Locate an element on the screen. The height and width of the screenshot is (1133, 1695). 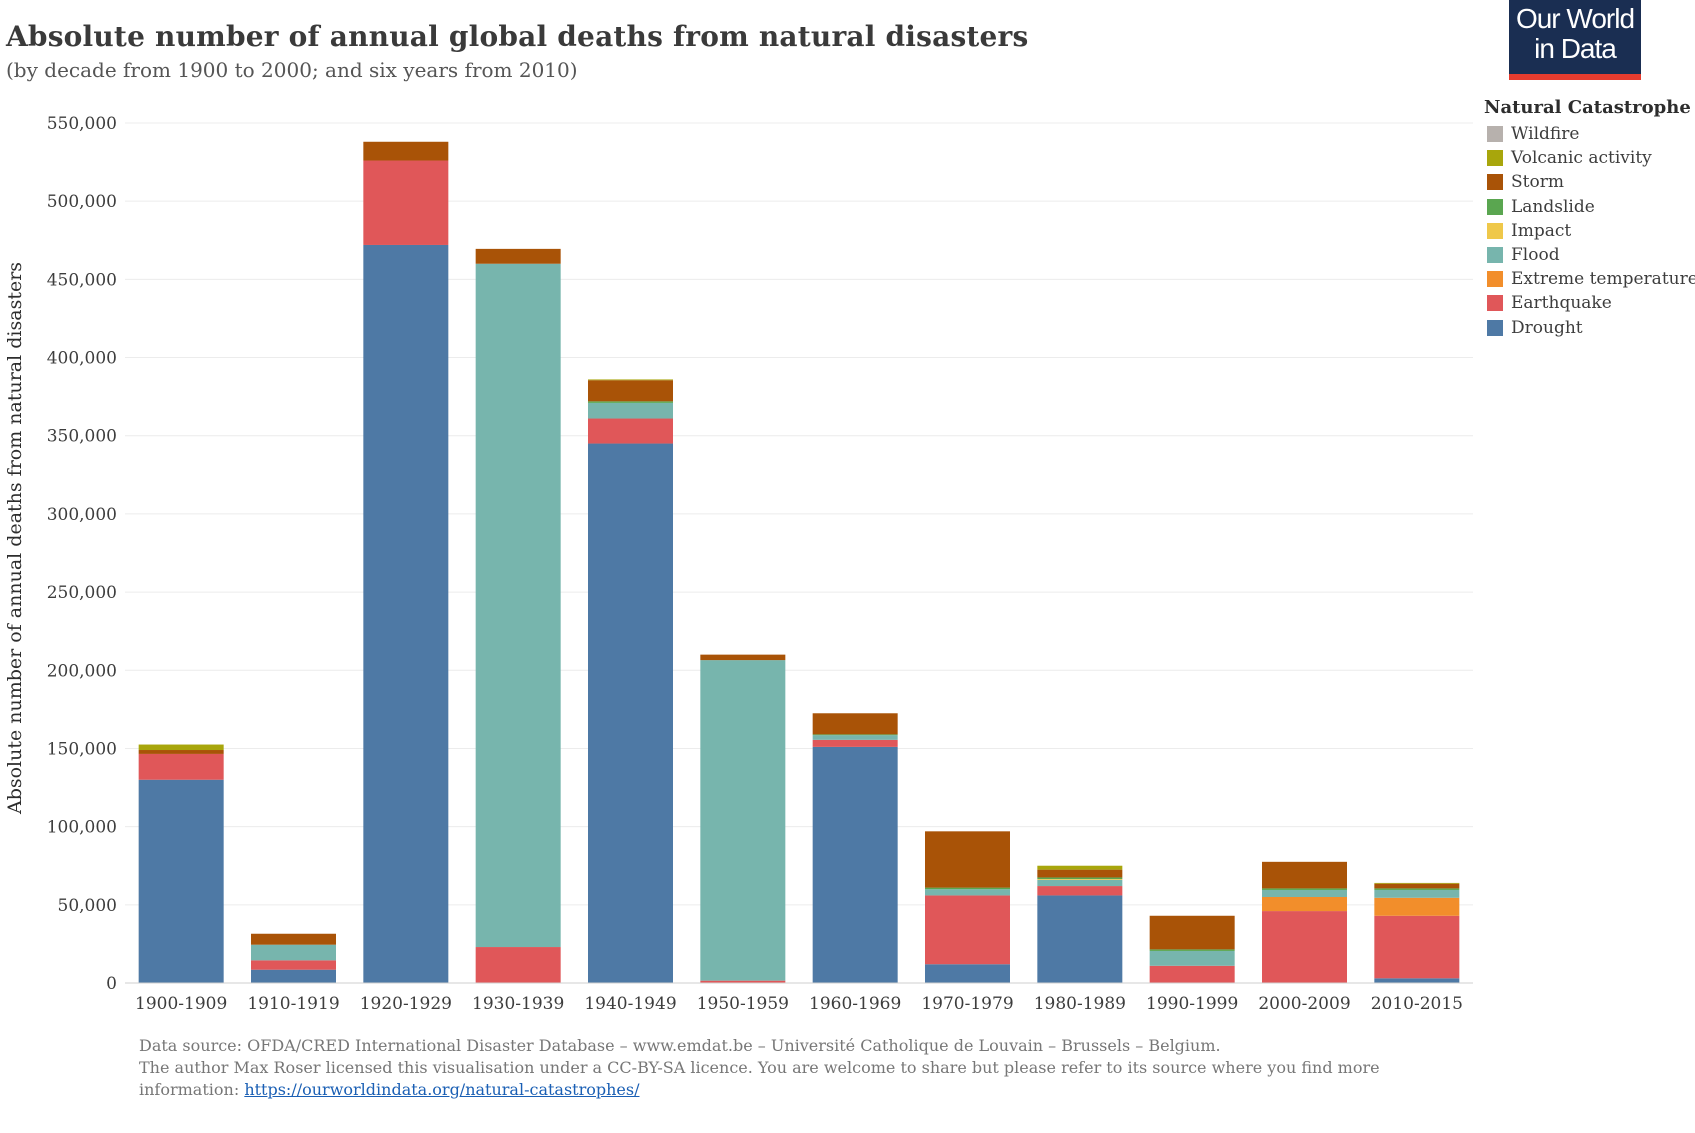
x-tick-label: 1920-1929 is located at coordinates (406, 1004).